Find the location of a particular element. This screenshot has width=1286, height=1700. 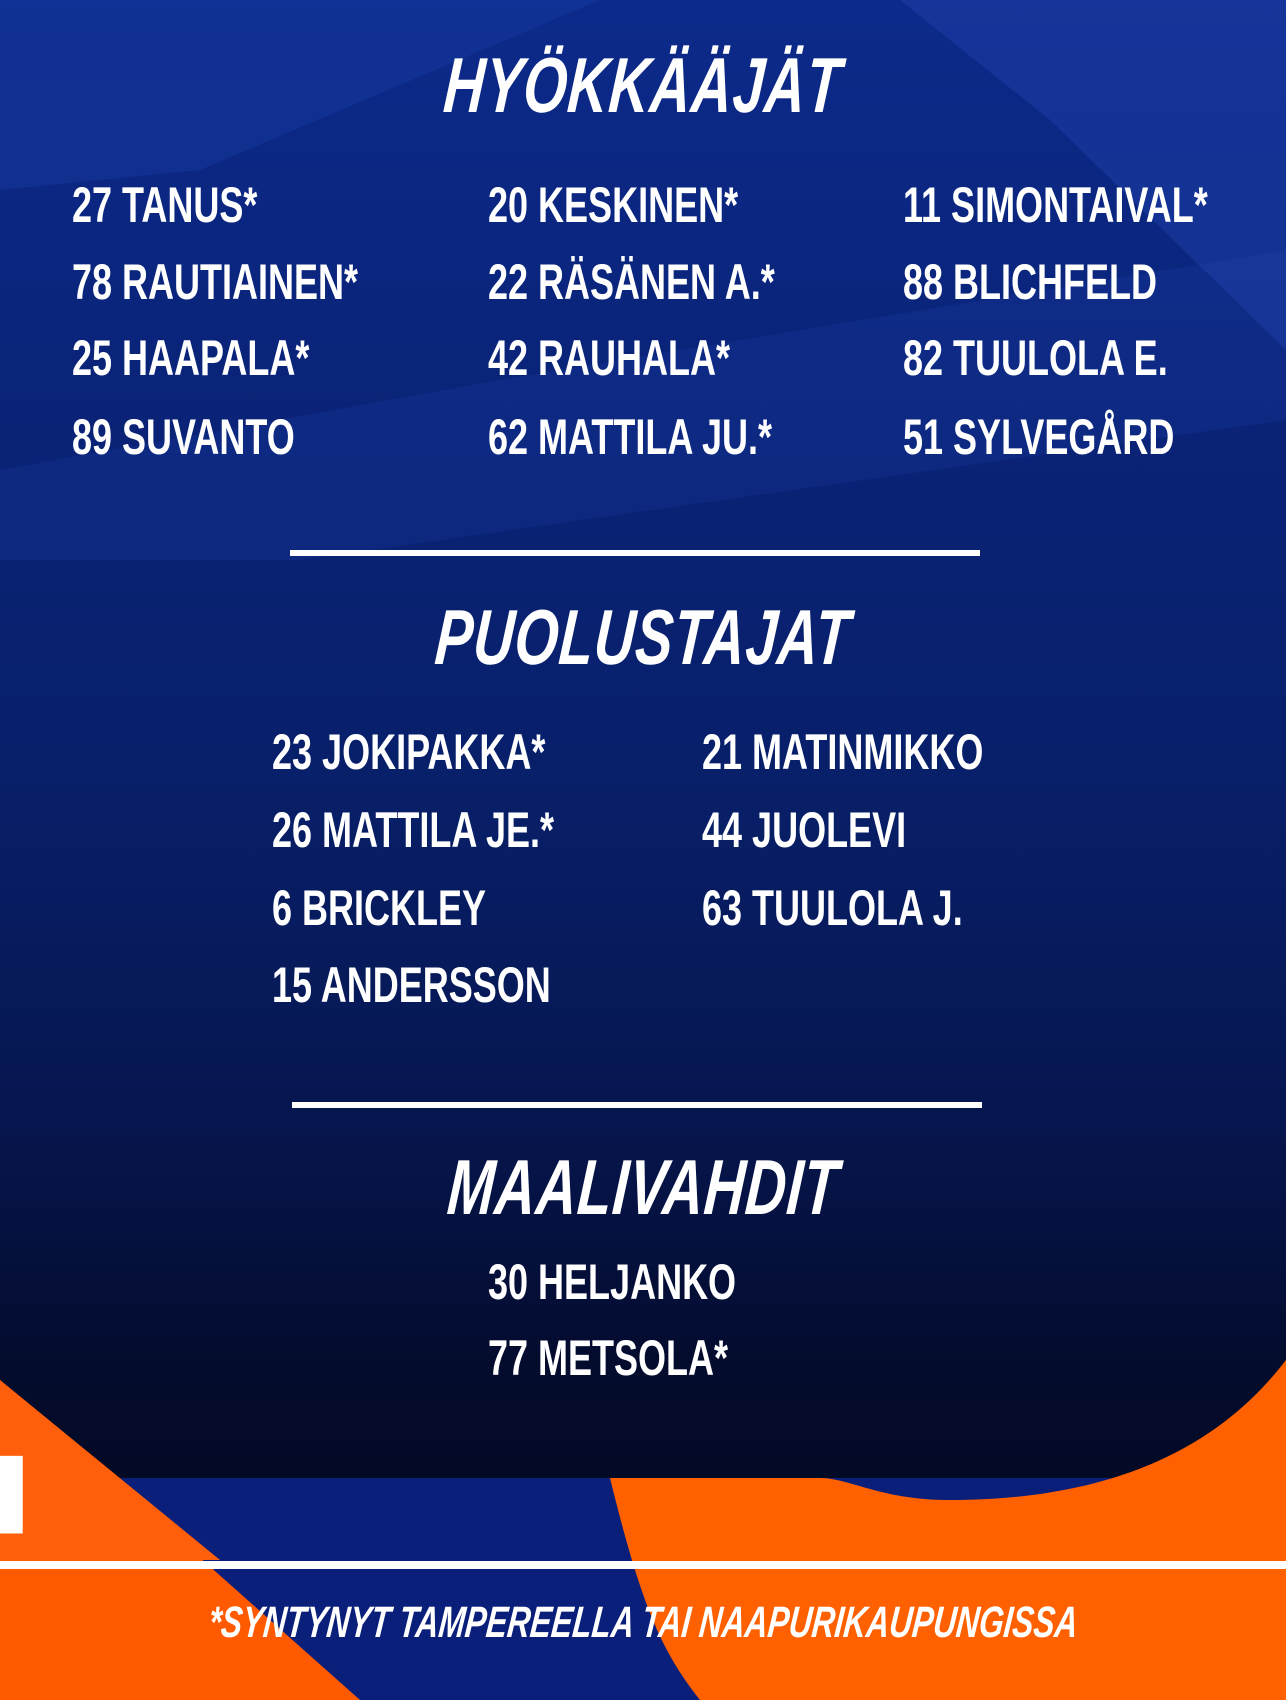

player-name: 11 SIMONTAIVAL* is located at coordinates (1055, 205).